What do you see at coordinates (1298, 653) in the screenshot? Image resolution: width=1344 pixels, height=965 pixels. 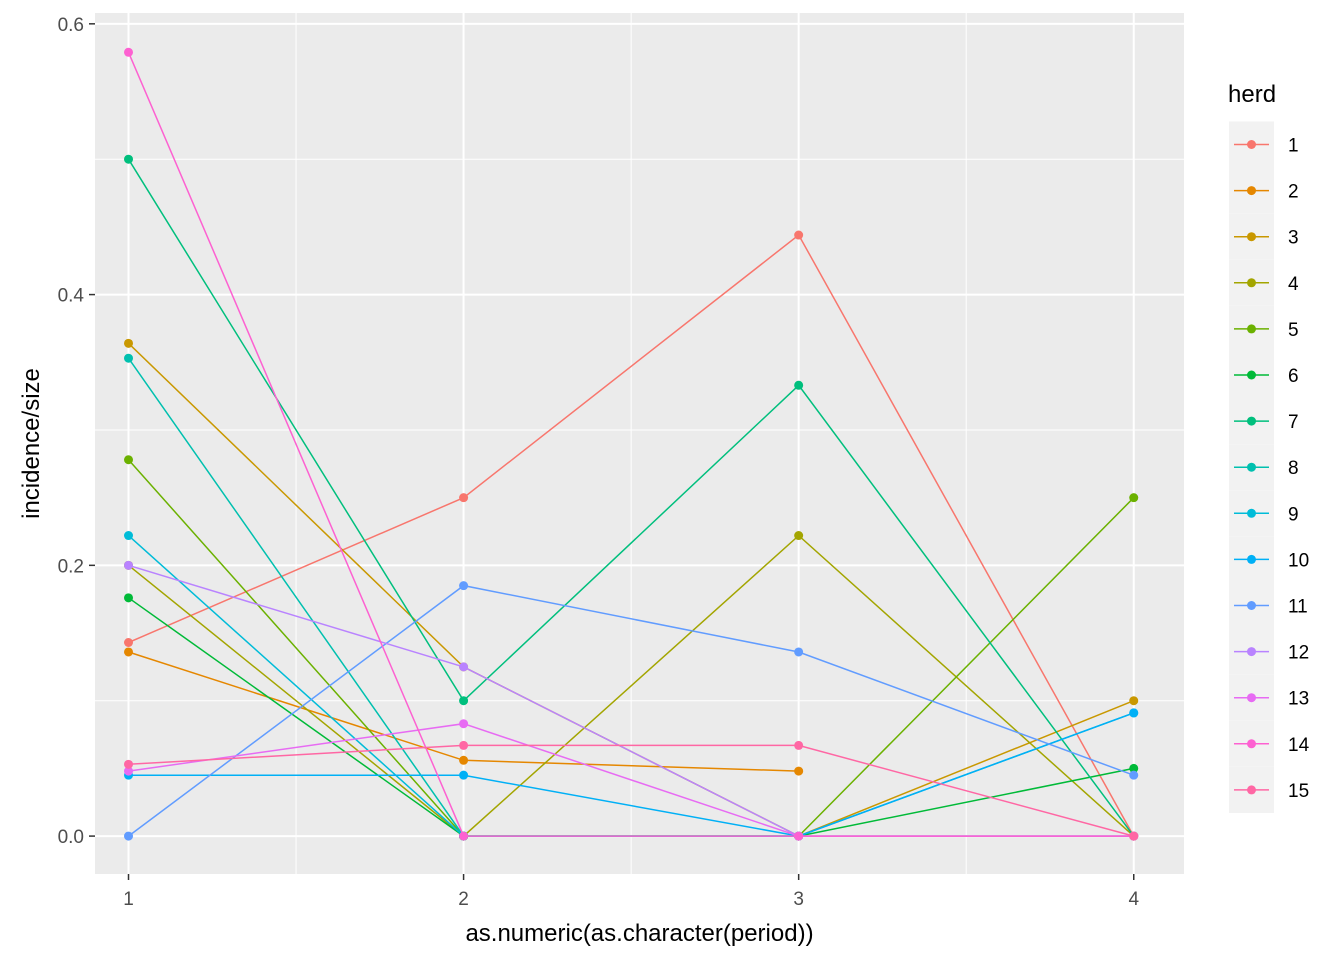 I see `legend-label-herd-12: 12` at bounding box center [1298, 653].